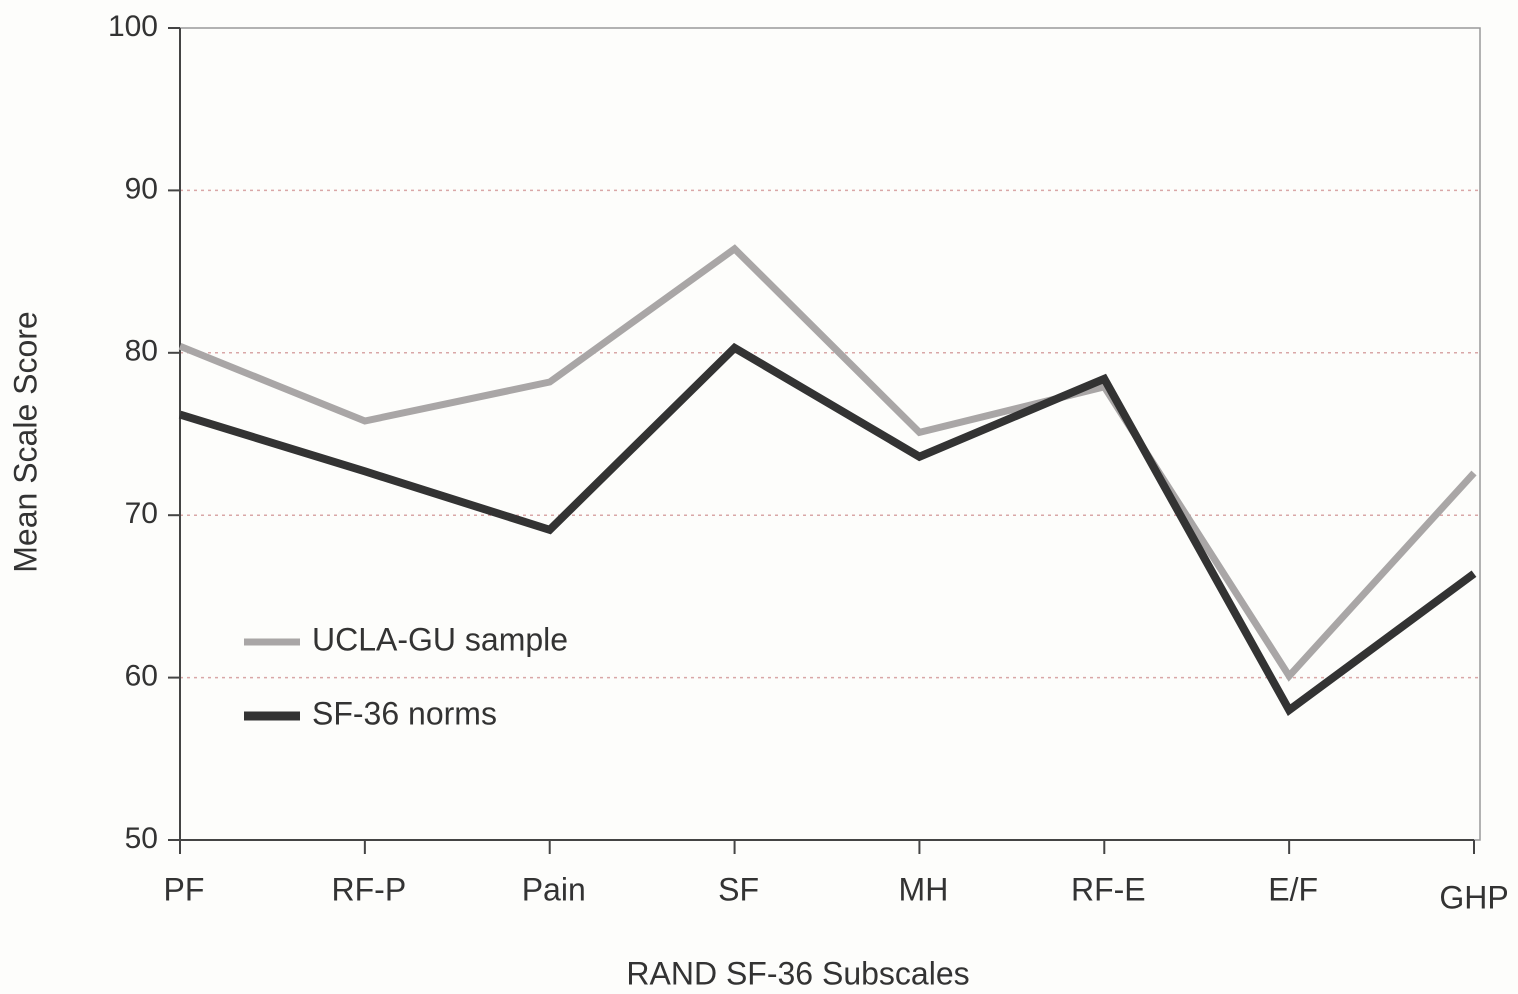 This screenshot has width=1518, height=994. What do you see at coordinates (797, 973) in the screenshot?
I see `x-axis-label: RAND SF-36 Subscales` at bounding box center [797, 973].